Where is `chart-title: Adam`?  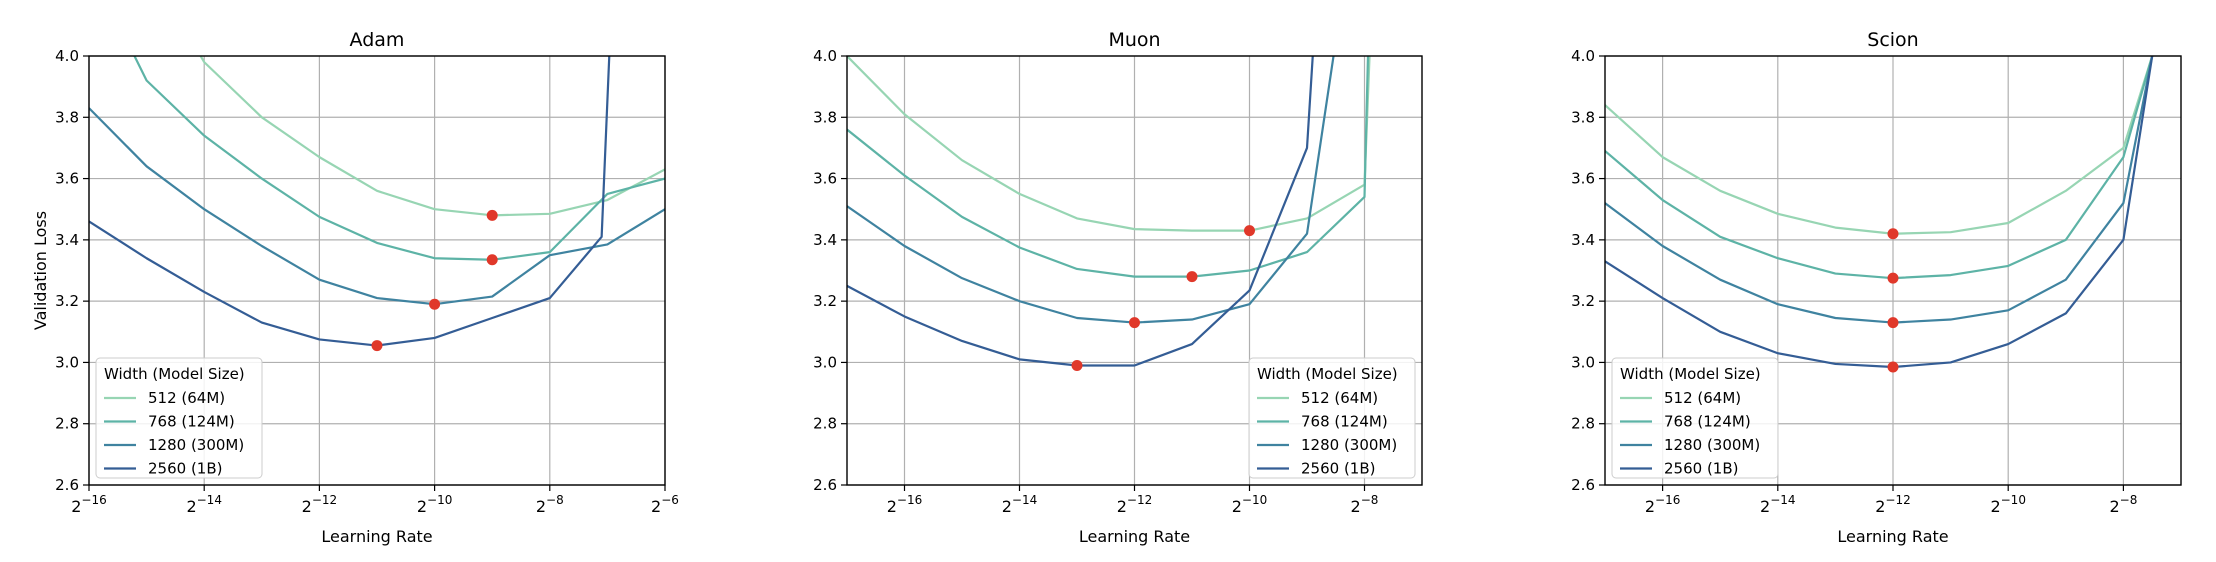
chart-title: Adam is located at coordinates (377, 40).